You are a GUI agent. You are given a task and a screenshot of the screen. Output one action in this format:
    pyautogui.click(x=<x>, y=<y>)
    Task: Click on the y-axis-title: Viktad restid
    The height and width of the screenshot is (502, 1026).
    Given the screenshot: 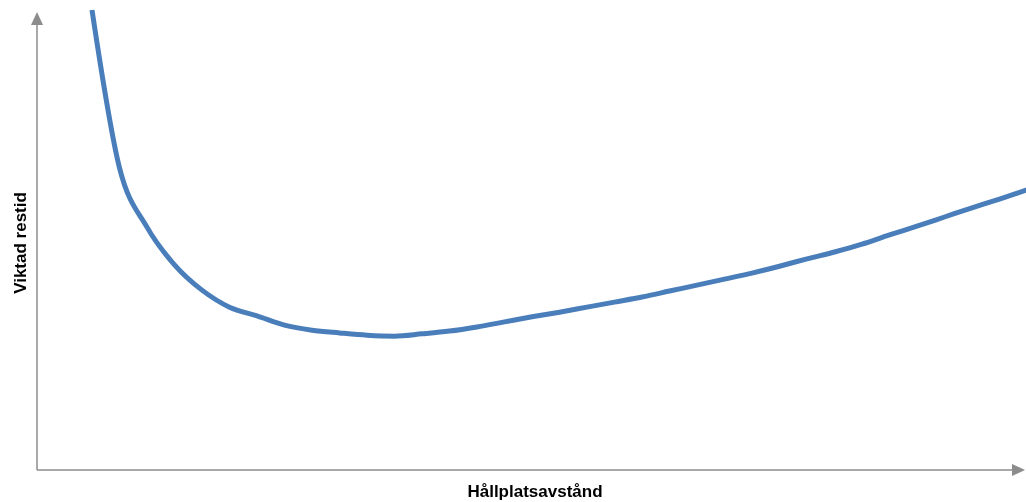 What is the action you would take?
    pyautogui.click(x=20, y=243)
    